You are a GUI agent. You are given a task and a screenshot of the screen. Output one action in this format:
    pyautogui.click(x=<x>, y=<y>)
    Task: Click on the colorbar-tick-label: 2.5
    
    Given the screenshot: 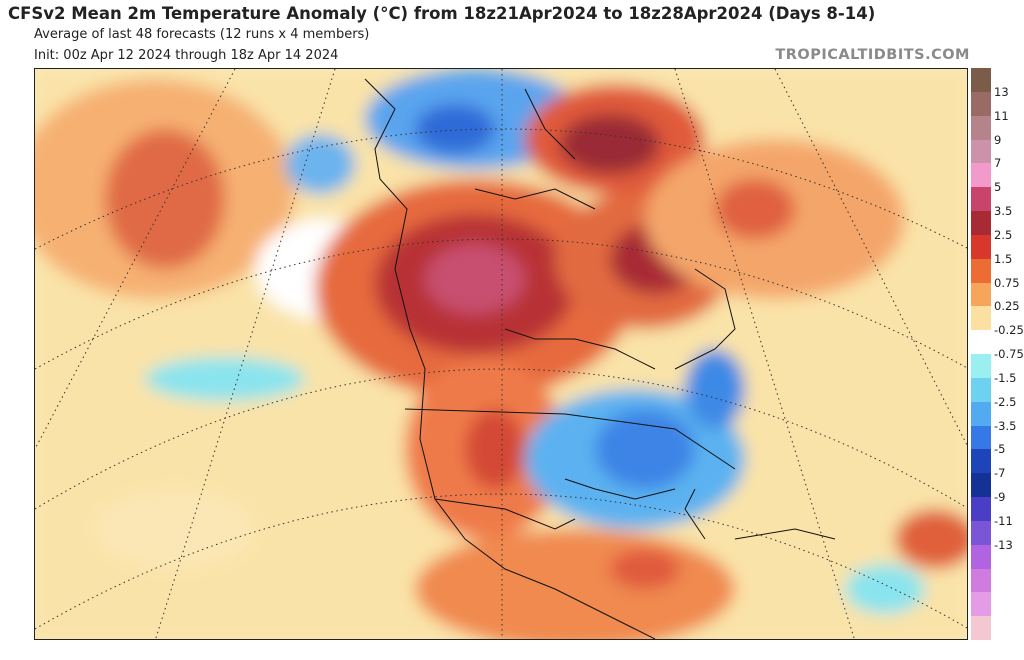 What is the action you would take?
    pyautogui.click(x=1003, y=234)
    